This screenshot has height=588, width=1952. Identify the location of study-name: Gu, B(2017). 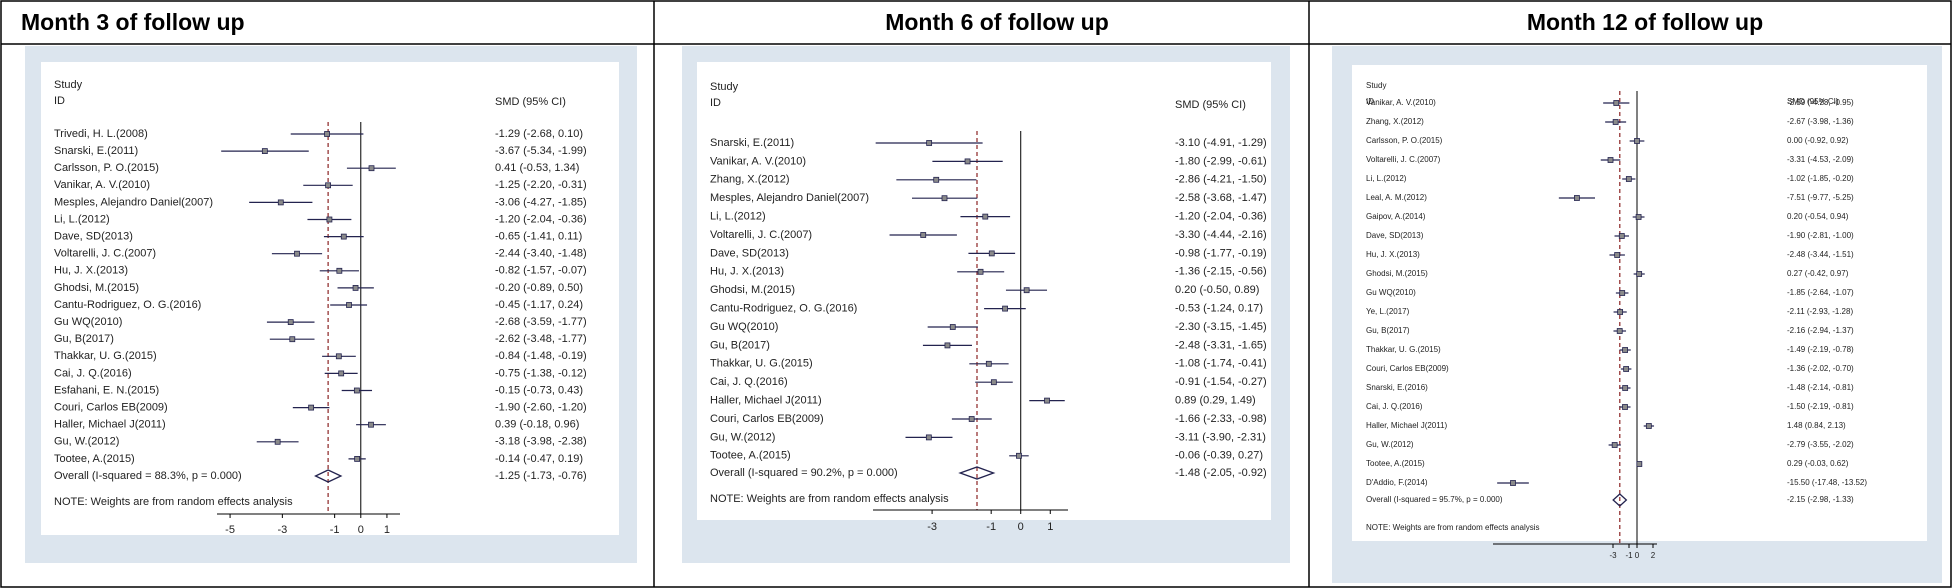
(740, 345).